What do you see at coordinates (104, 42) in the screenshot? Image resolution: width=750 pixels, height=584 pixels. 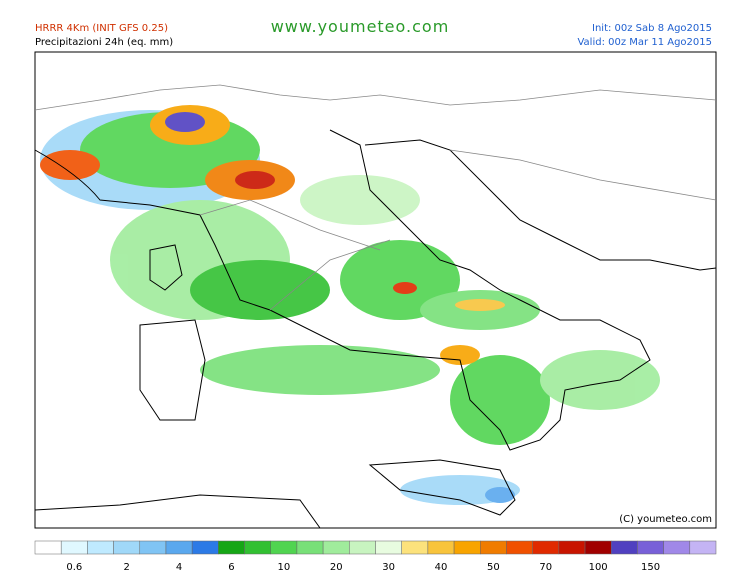 I see `subtitle: Precipitazioni 24h (eq. mm)` at bounding box center [104, 42].